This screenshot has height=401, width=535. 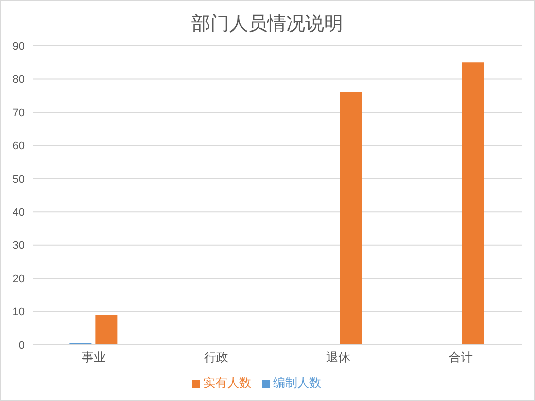 What do you see at coordinates (18, 213) in the screenshot?
I see `y-tick-label: 40` at bounding box center [18, 213].